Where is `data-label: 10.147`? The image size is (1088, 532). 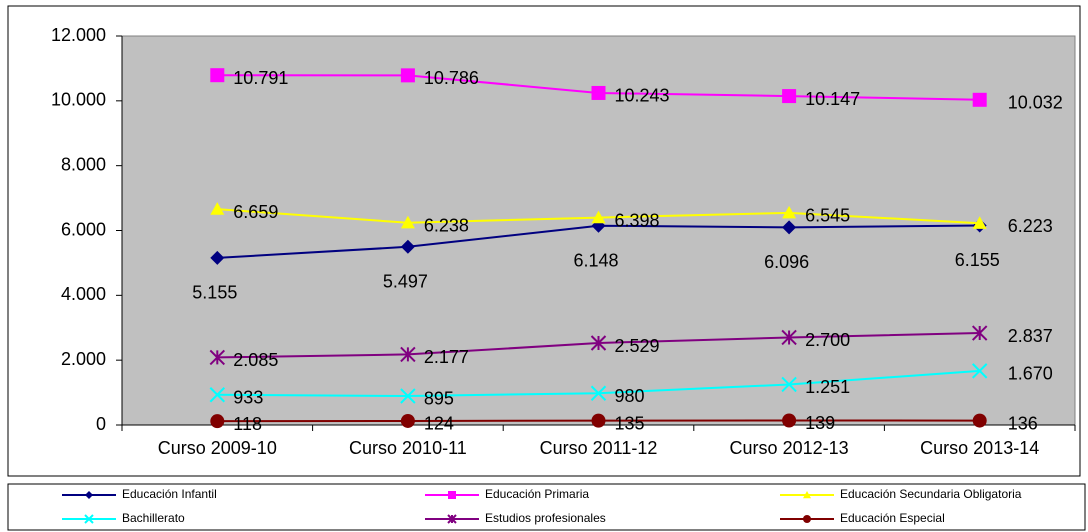 data-label: 10.147 is located at coordinates (832, 99).